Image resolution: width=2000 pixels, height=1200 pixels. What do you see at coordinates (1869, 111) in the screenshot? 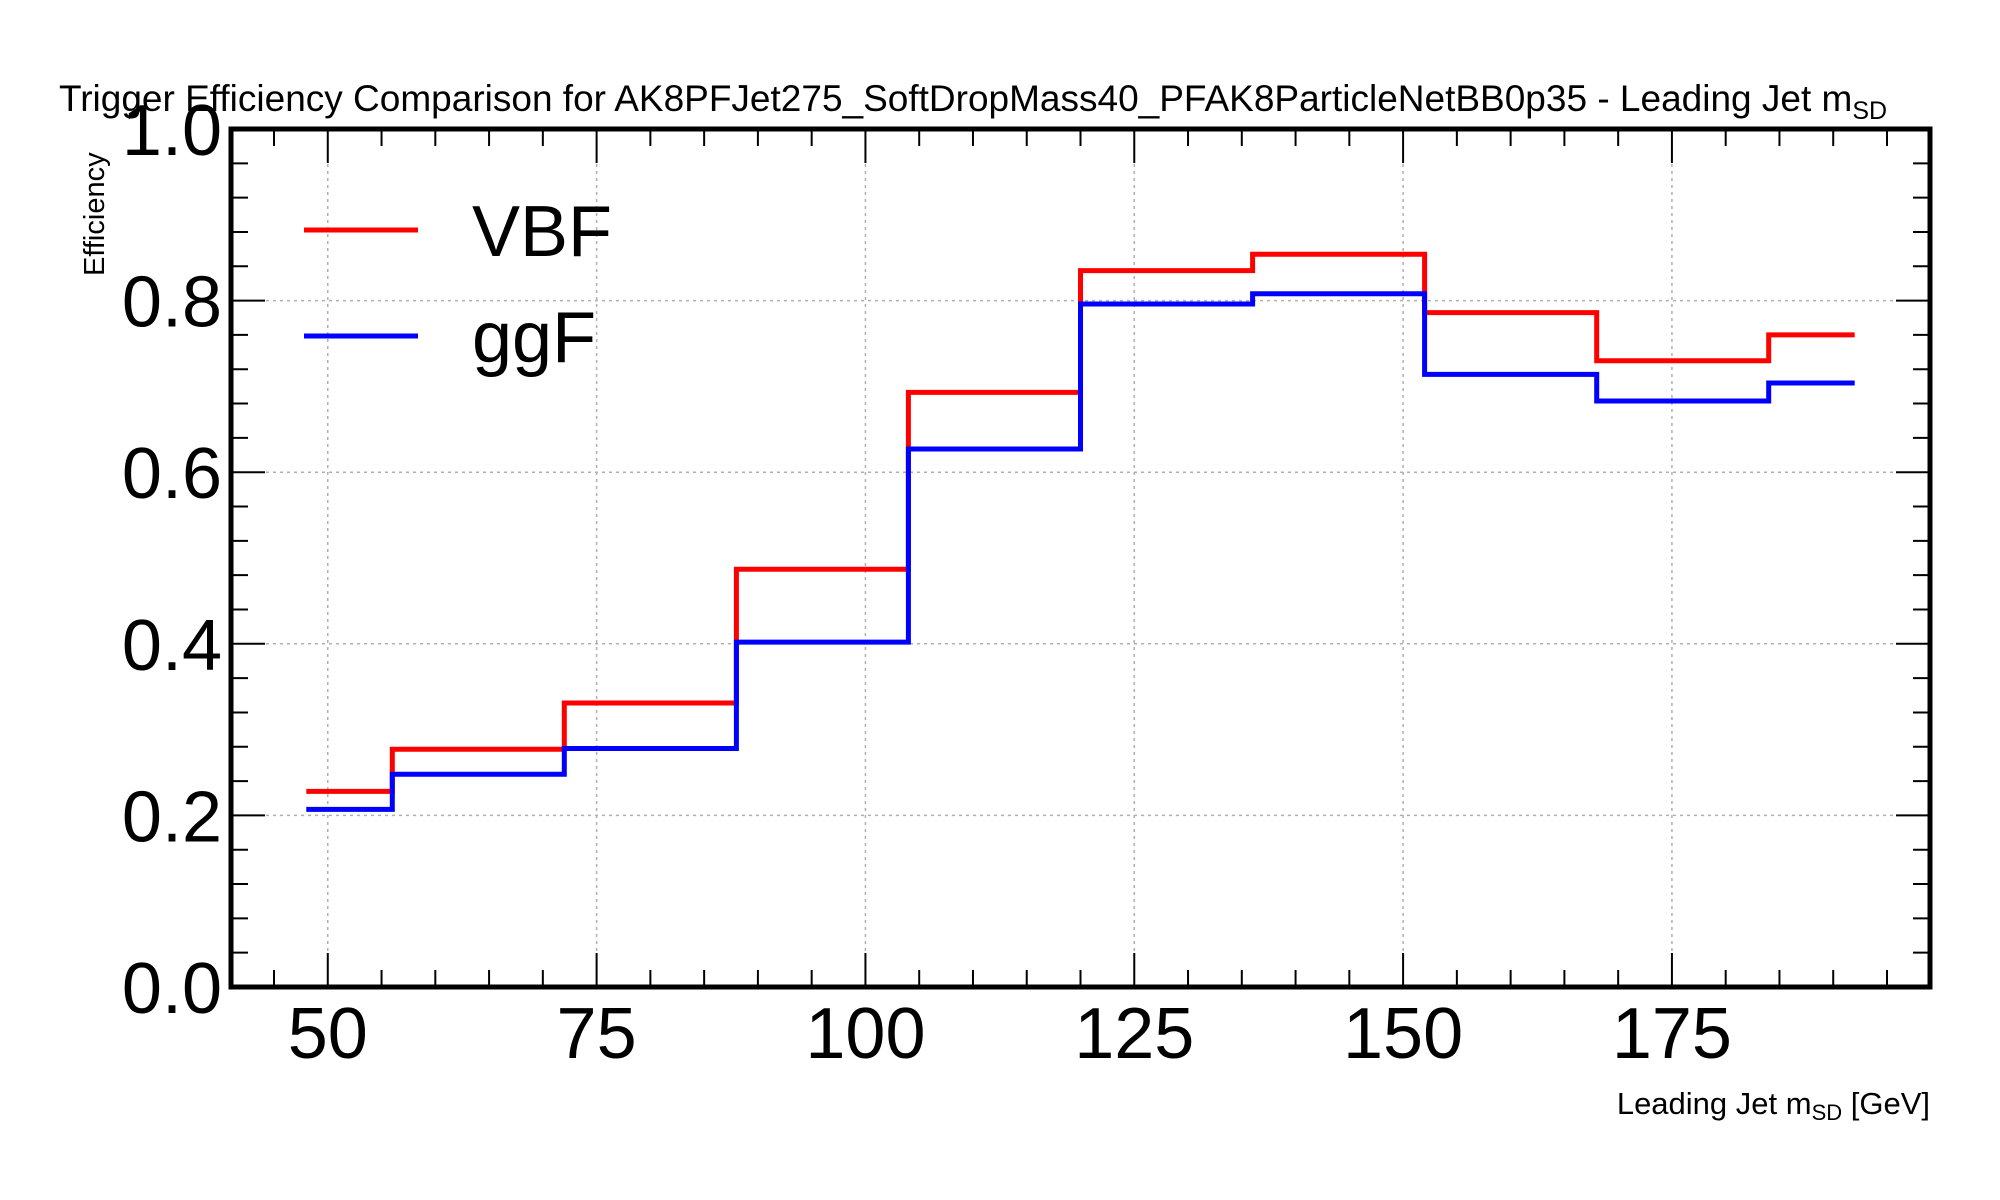
I see `chart-title-subscript: SD` at bounding box center [1869, 111].